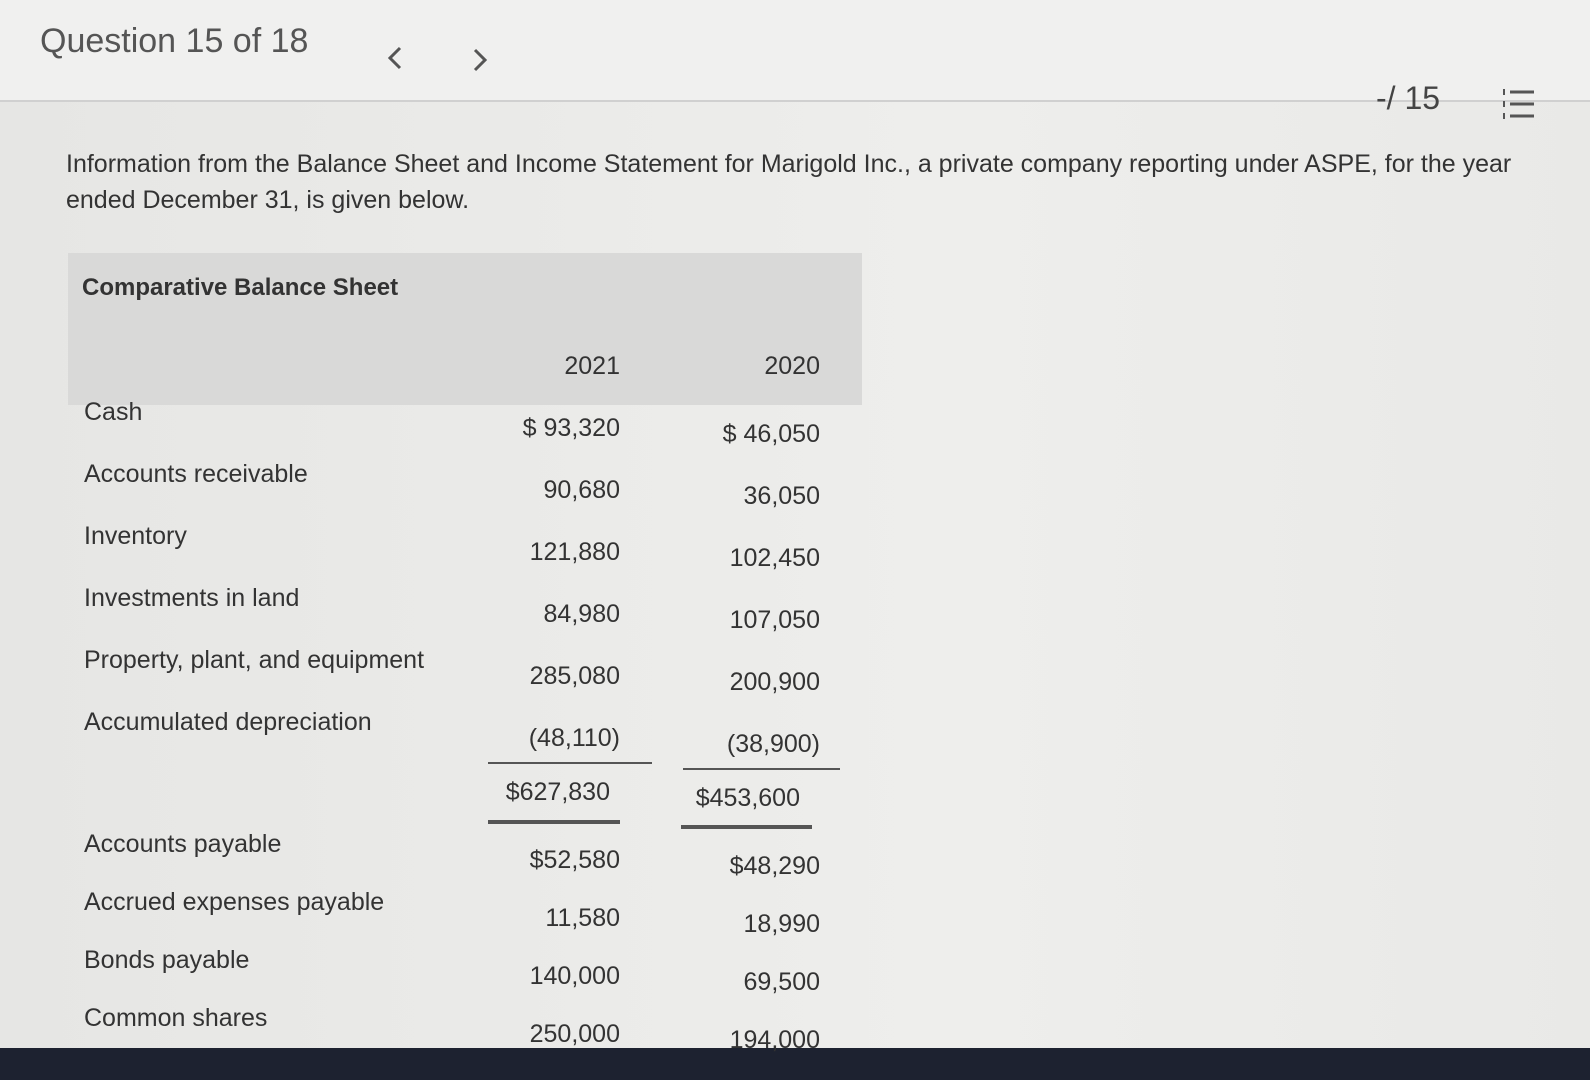 This screenshot has width=1590, height=1080. I want to click on cell: 90,680, so click(581, 490).